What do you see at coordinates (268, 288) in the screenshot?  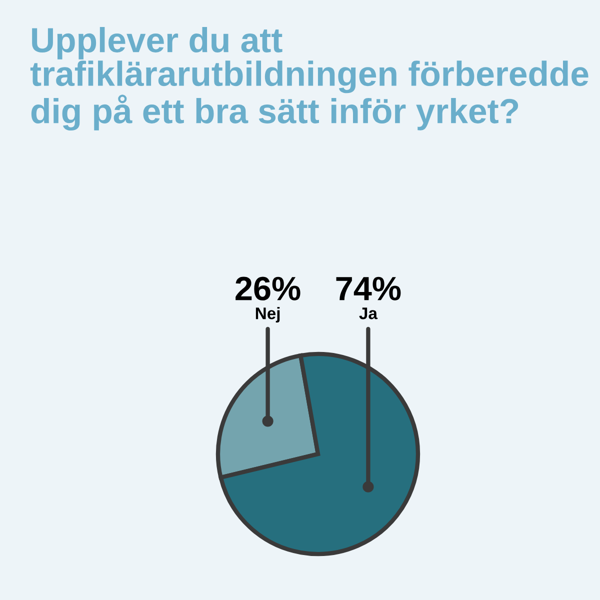 I see `data-label: 26%` at bounding box center [268, 288].